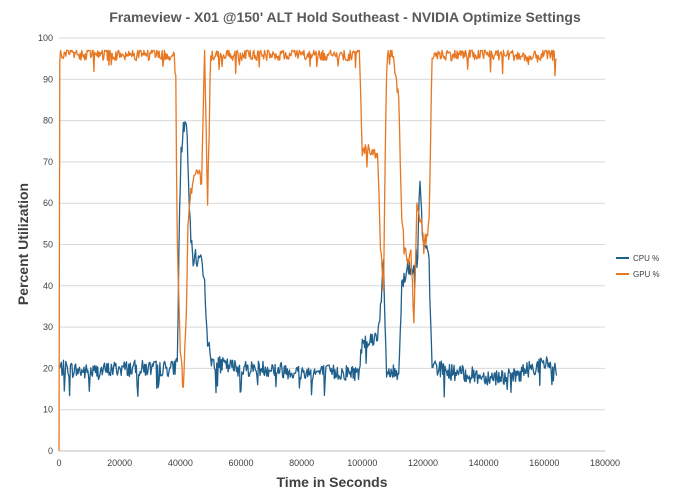  I want to click on x-tick-label: 80000, so click(301, 463).